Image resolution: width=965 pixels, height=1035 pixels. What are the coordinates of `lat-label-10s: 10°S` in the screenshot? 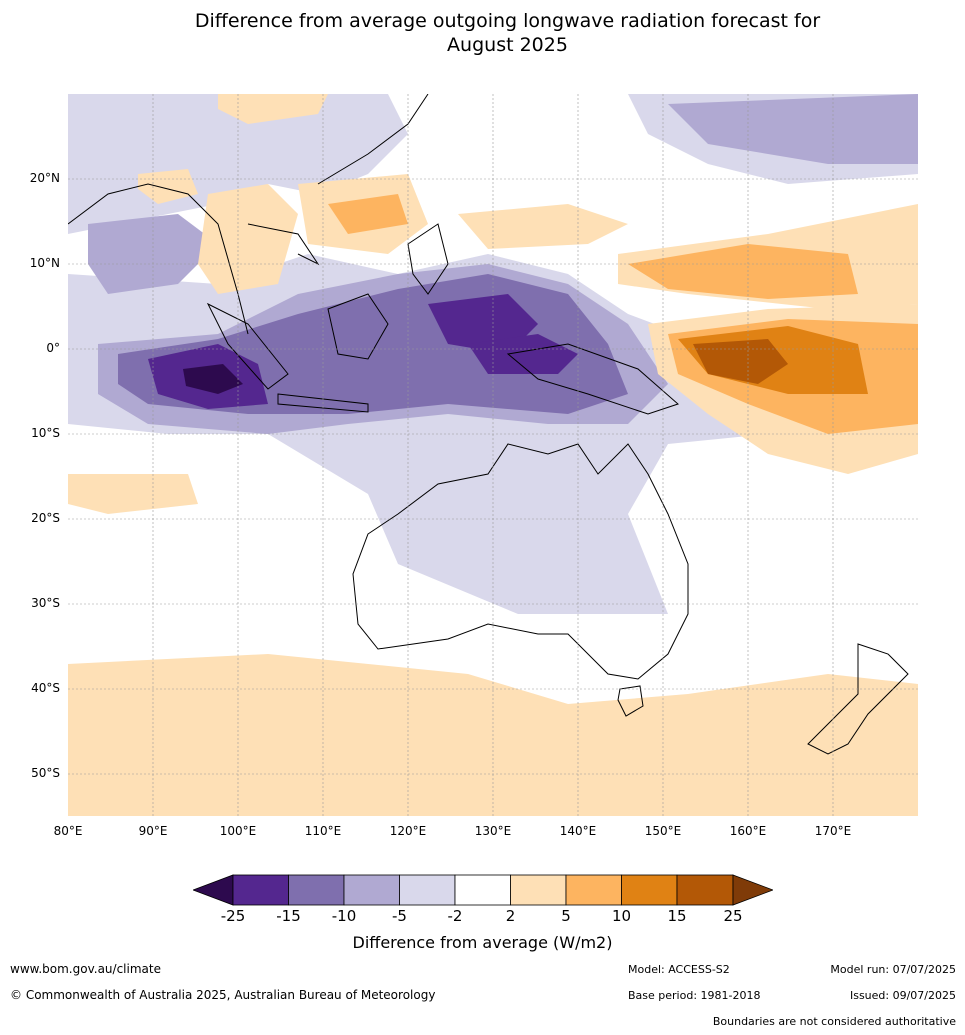 It's located at (45, 433).